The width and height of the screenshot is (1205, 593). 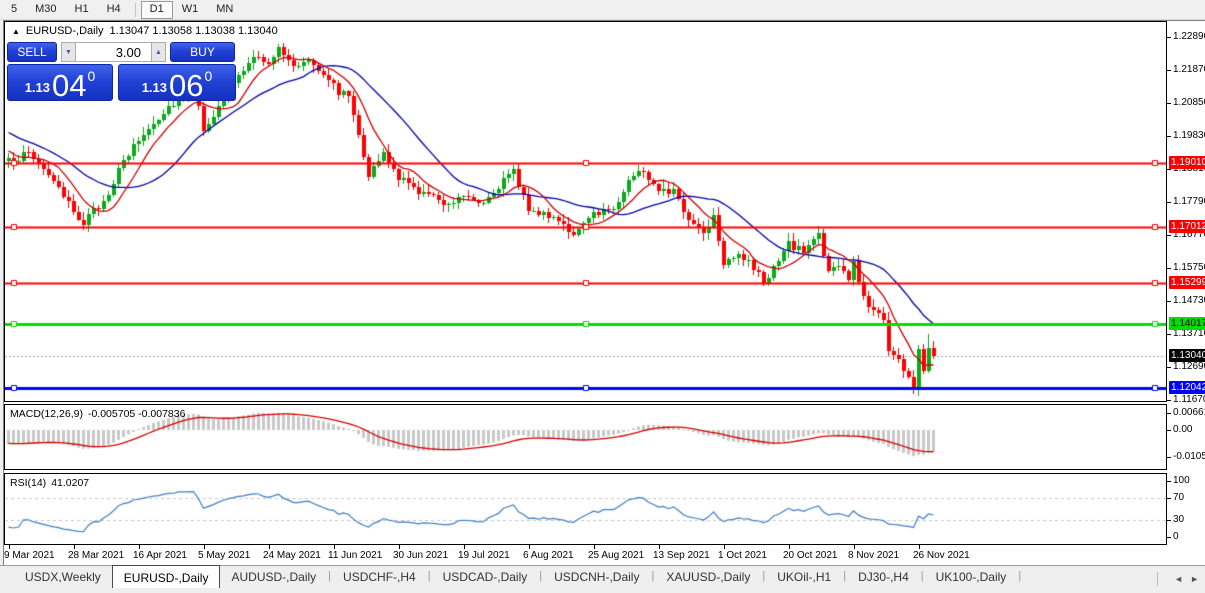 What do you see at coordinates (1158, 579) in the screenshot?
I see `tab-nav-separator` at bounding box center [1158, 579].